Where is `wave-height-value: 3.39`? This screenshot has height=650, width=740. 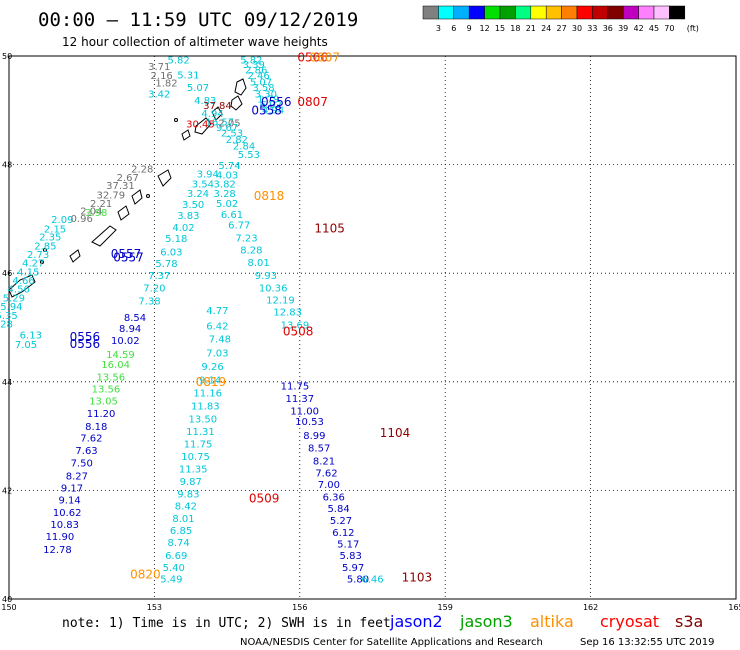
wave-height-value: 3.39 is located at coordinates (254, 65).